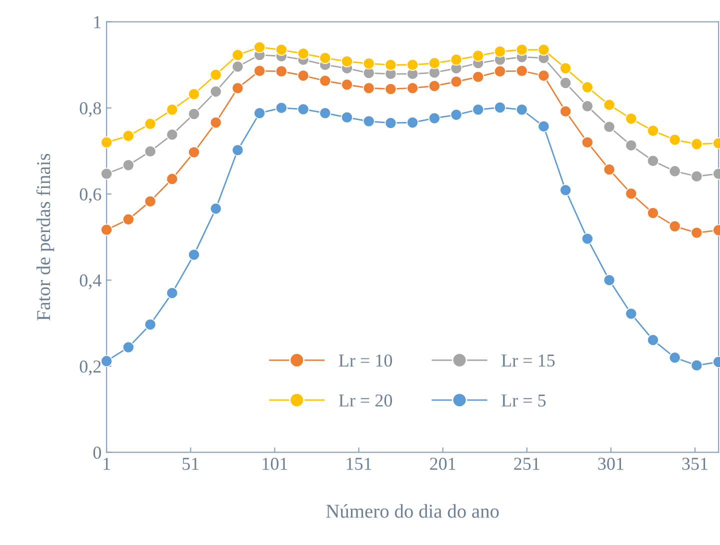 This screenshot has width=720, height=545. I want to click on legend-label: Lr = 10, so click(365, 360).